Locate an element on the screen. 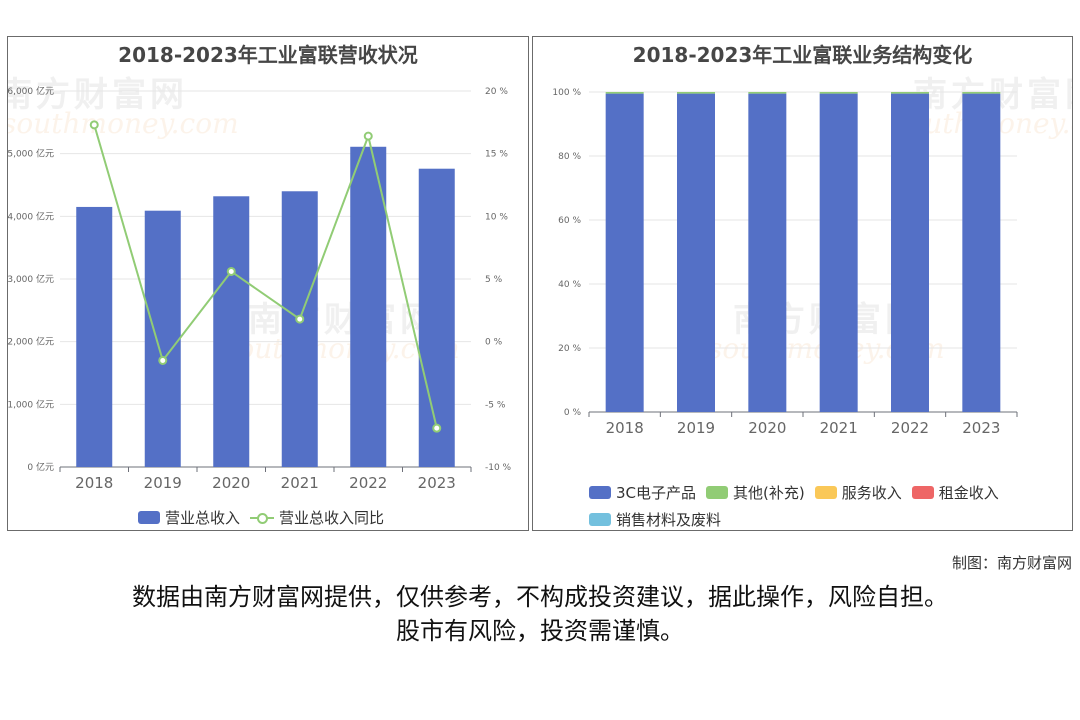 The height and width of the screenshot is (720, 1080). legend-item-3c: 3C电子产品 is located at coordinates (642, 492).